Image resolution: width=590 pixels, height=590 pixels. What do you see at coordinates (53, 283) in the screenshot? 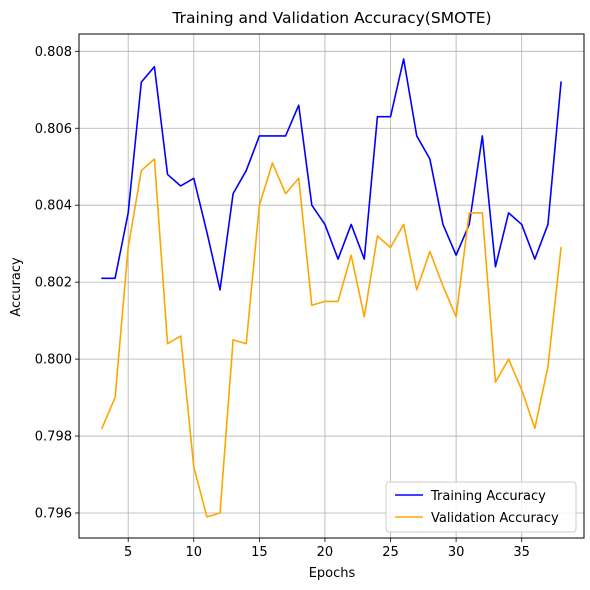
I see `y-tick-label: 0.802` at bounding box center [53, 283].